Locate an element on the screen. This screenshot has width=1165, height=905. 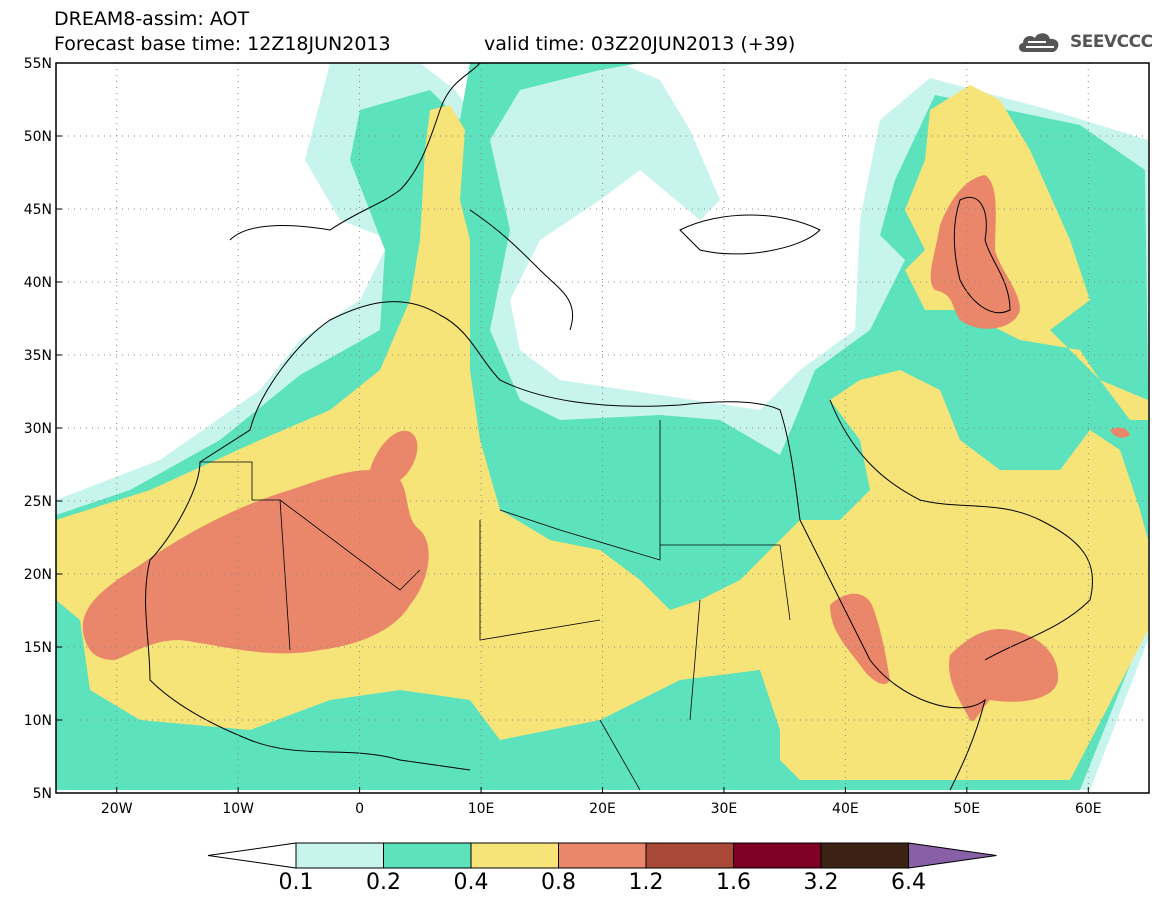
lon-tick-label: 40E is located at coordinates (845, 809).